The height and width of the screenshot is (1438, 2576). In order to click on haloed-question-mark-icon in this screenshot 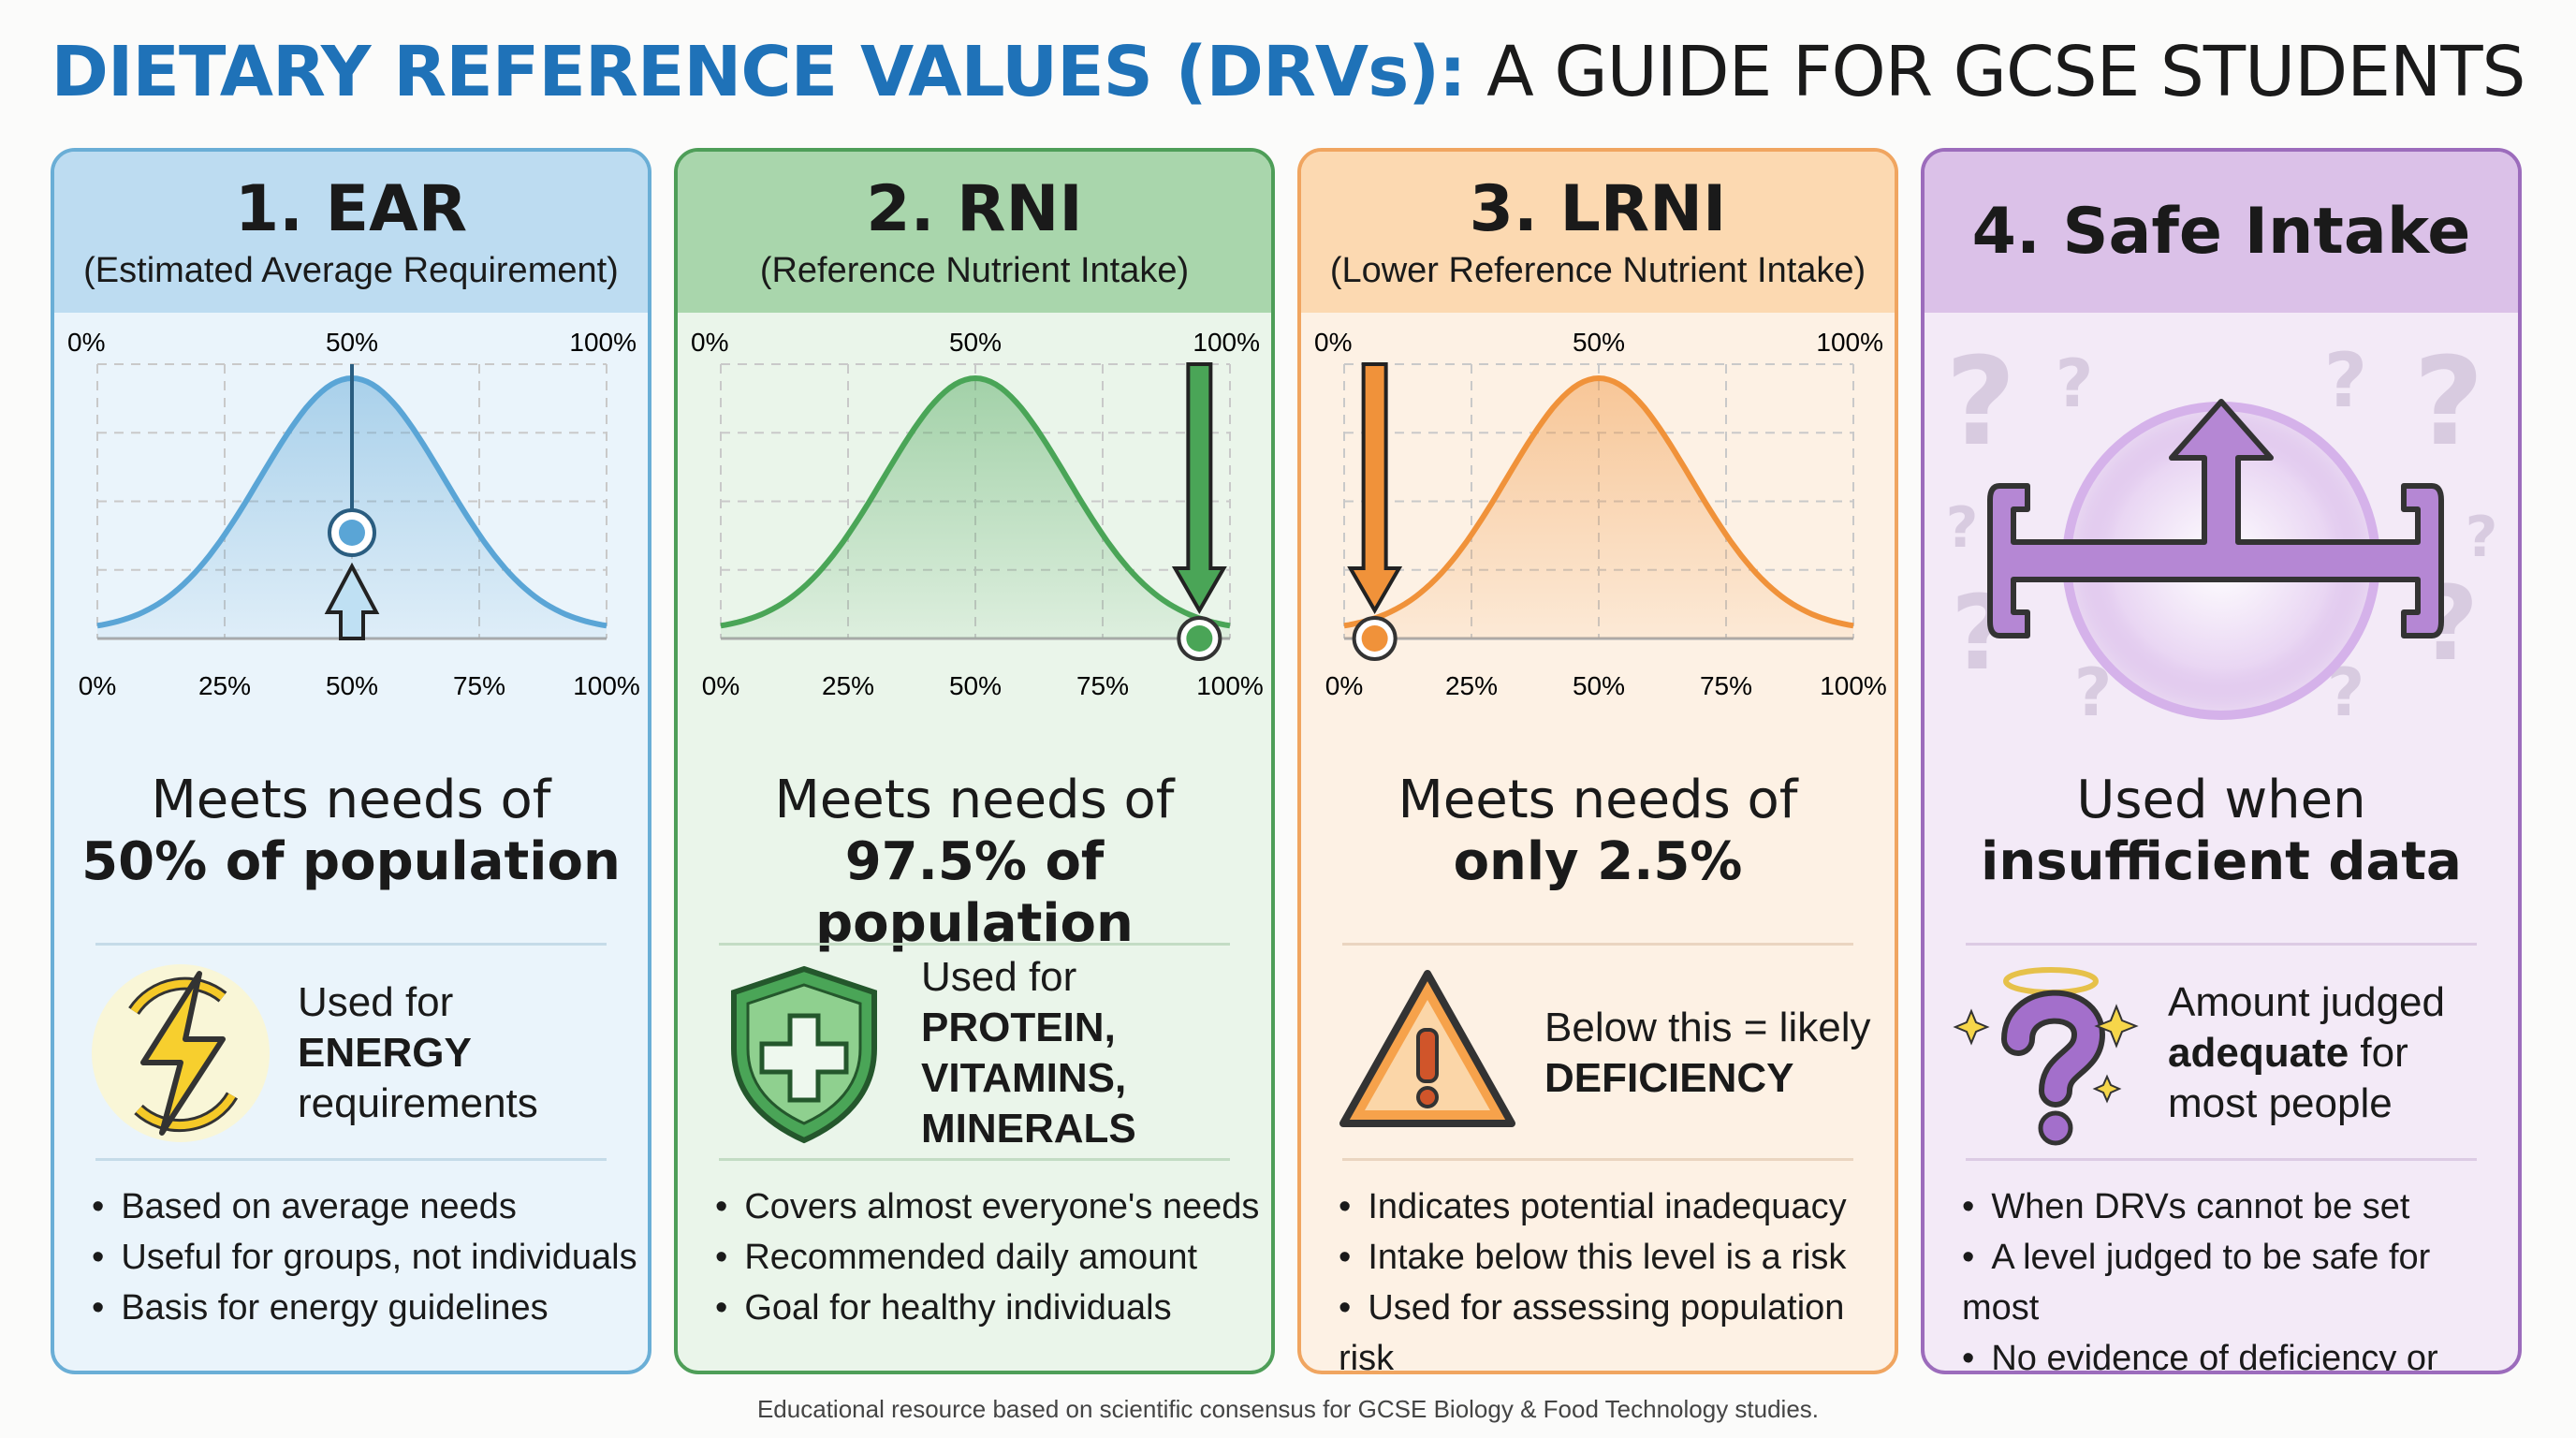, I will do `click(2046, 1056)`.